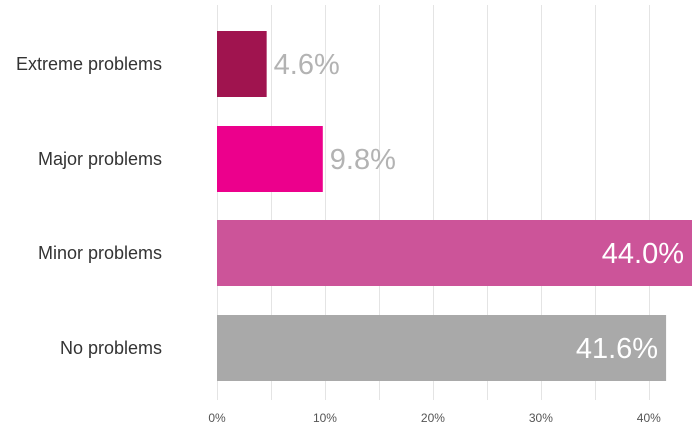 This screenshot has height=432, width=700. I want to click on x-tick-label: 10%, so click(325, 418).